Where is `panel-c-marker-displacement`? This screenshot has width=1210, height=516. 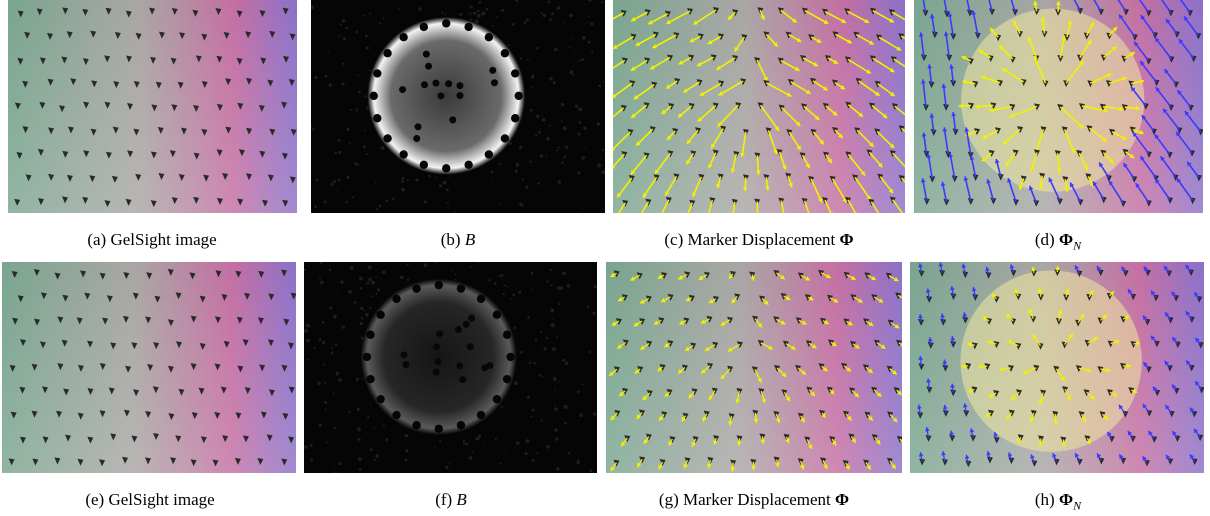
panel-c-marker-displacement is located at coordinates (759, 106).